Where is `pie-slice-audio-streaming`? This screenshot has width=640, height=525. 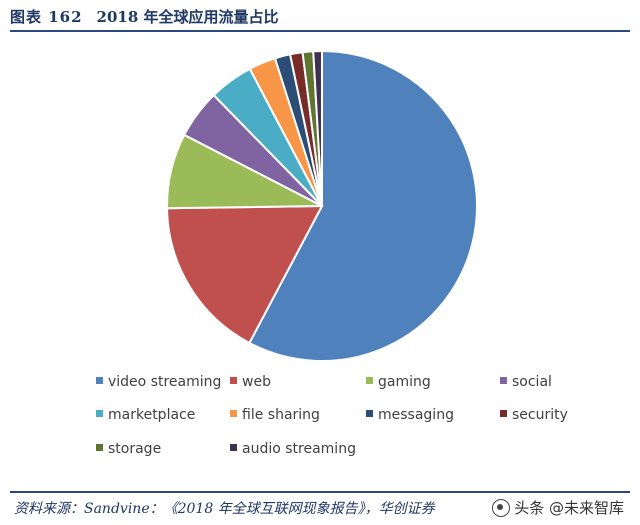 pie-slice-audio-streaming is located at coordinates (317, 128).